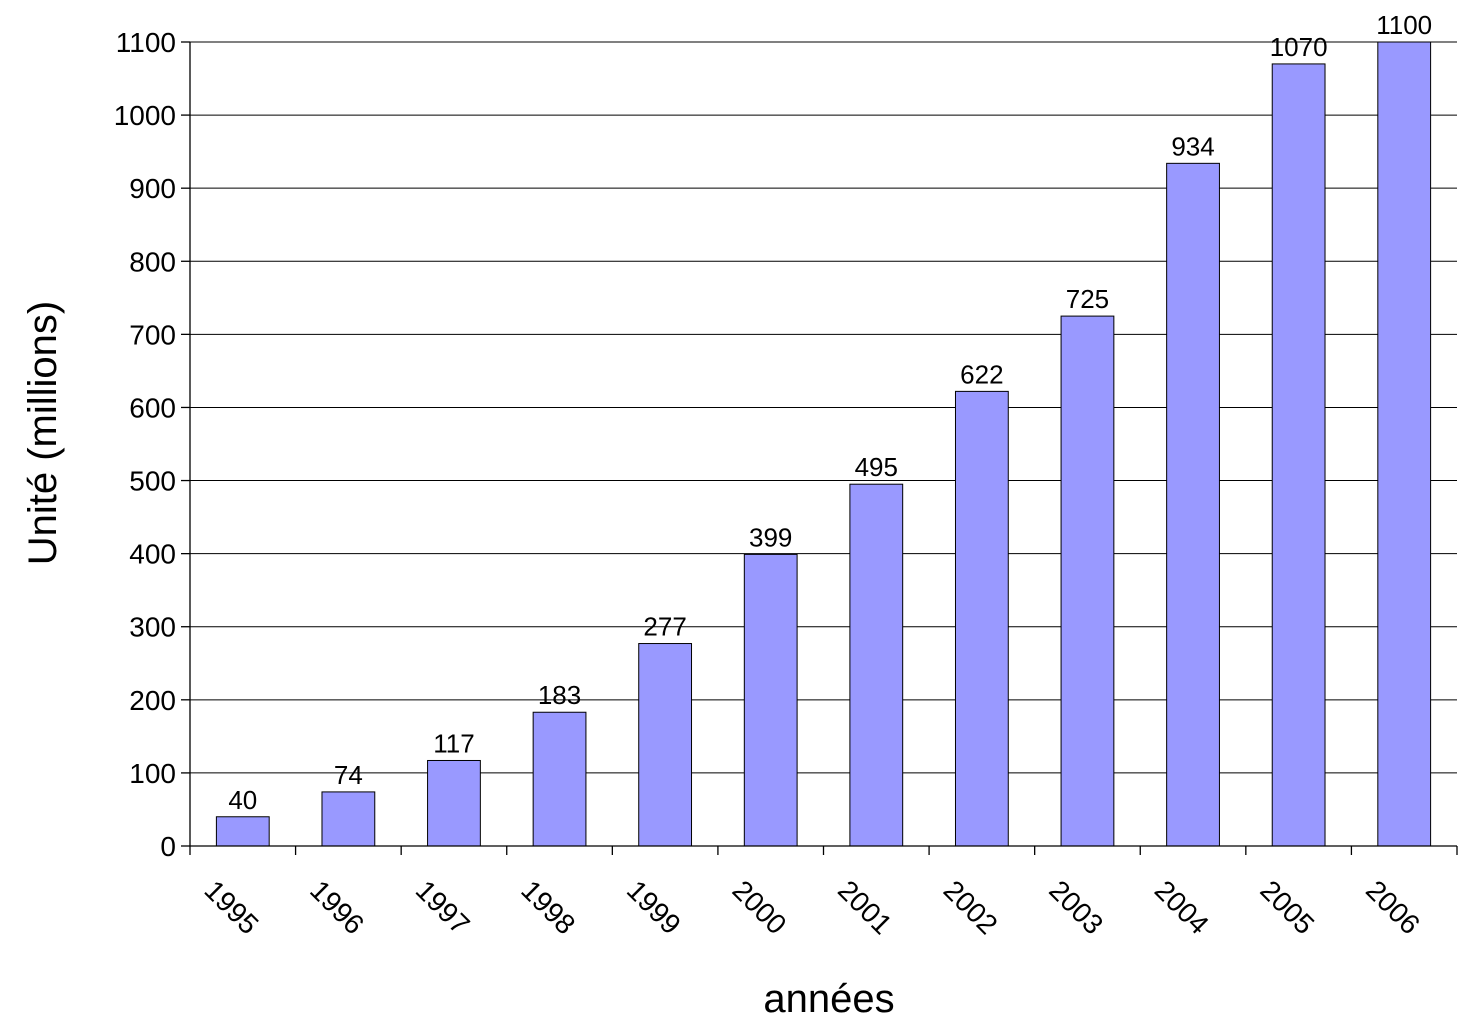 The image size is (1468, 1018). Describe the element at coordinates (828, 997) in the screenshot. I see `x-axis-title: années` at that location.